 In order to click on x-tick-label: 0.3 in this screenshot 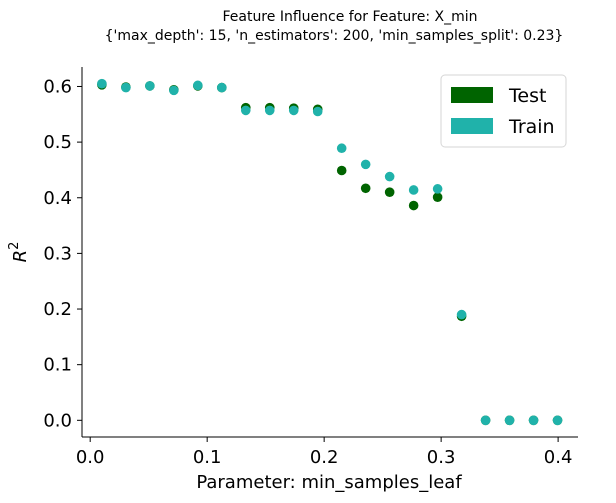, I will do `click(441, 457)`.